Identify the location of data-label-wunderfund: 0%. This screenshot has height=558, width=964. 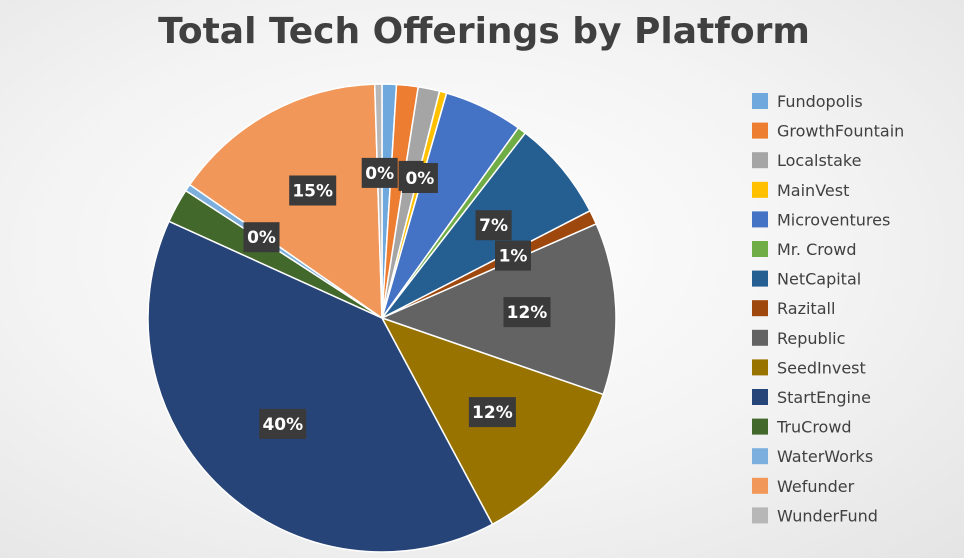
(379, 172).